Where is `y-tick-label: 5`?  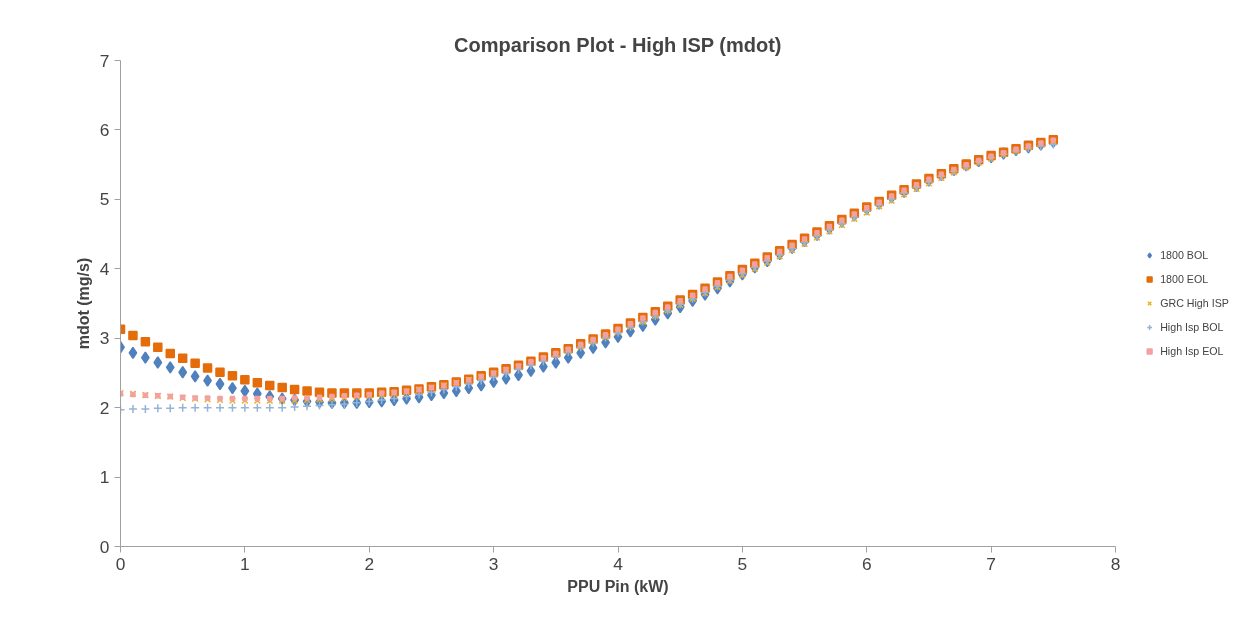
y-tick-label: 5 is located at coordinates (104, 199).